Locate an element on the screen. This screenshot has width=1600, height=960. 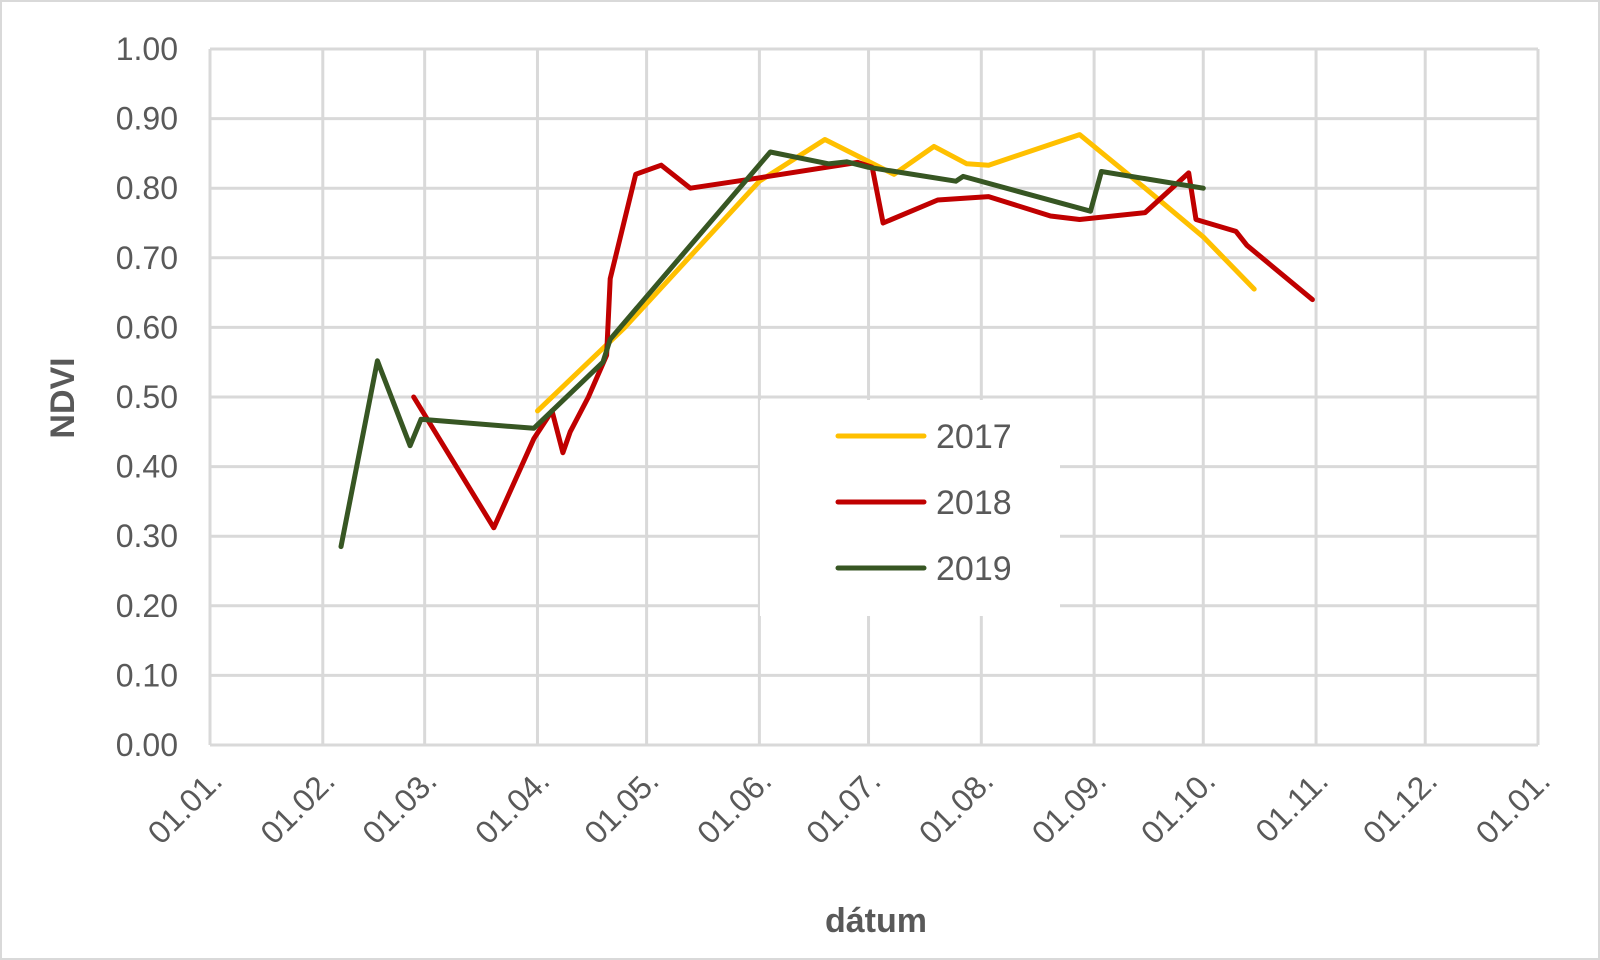
x-axis-title: dátum is located at coordinates (876, 921).